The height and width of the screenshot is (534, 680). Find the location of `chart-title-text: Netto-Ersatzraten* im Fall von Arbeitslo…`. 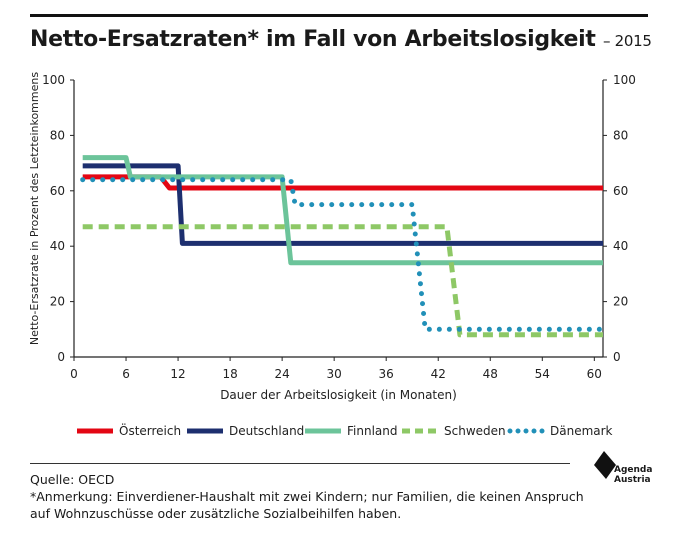

chart-title-text: Netto-Ersatzraten* im Fall von Arbeitslo… is located at coordinates (313, 39).